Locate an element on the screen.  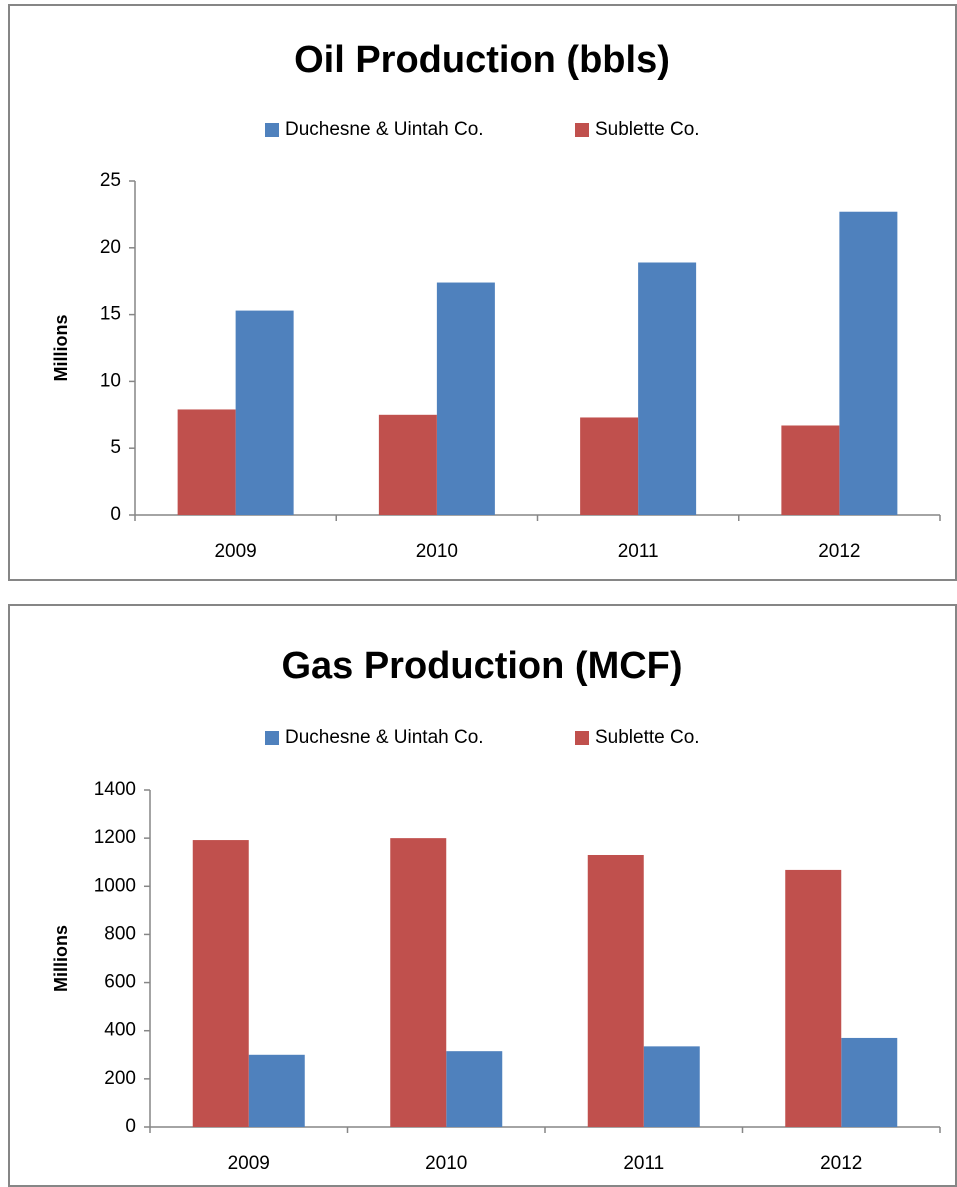
y-tick-label: 400 is located at coordinates (120, 1030).